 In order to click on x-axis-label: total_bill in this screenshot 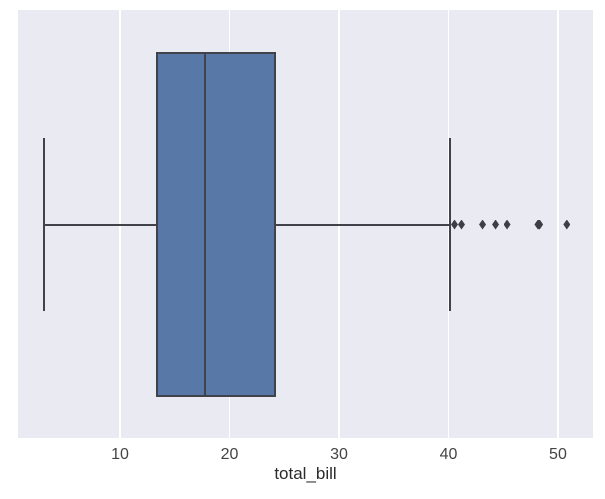, I will do `click(305, 473)`.